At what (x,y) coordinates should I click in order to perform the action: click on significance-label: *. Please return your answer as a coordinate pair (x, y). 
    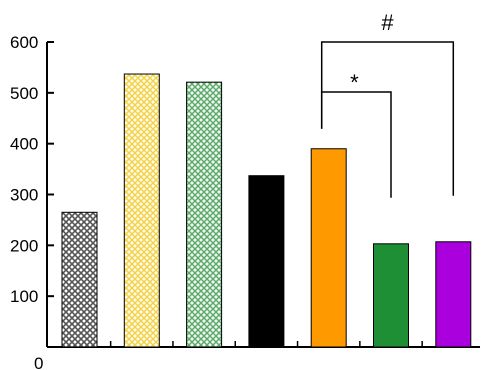
    Looking at the image, I should click on (354, 82).